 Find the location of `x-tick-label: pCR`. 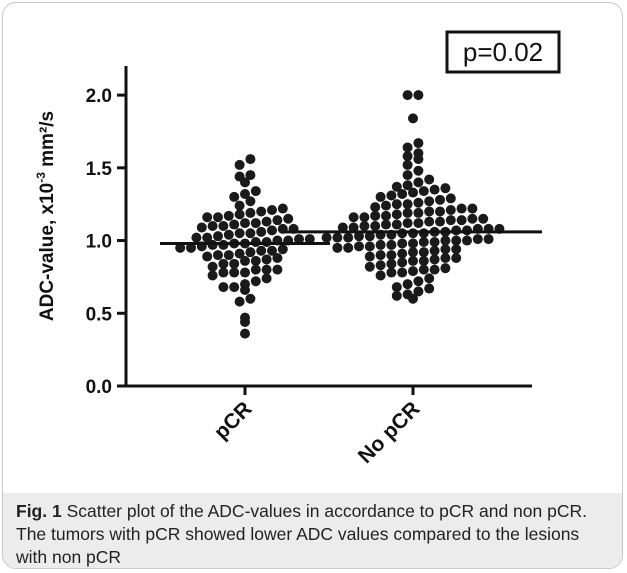

x-tick-label: pCR is located at coordinates (233, 420).